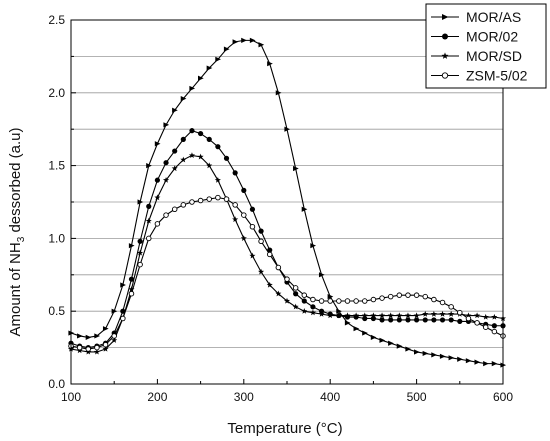 This screenshot has height=441, width=550. I want to click on y-tick-label: 0.0, so click(56, 384).